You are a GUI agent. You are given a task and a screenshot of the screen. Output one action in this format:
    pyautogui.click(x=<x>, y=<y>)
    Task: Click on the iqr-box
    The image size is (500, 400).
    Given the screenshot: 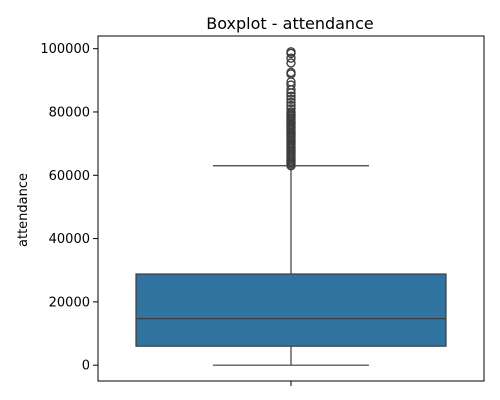 What is the action you would take?
    pyautogui.click(x=291, y=310)
    